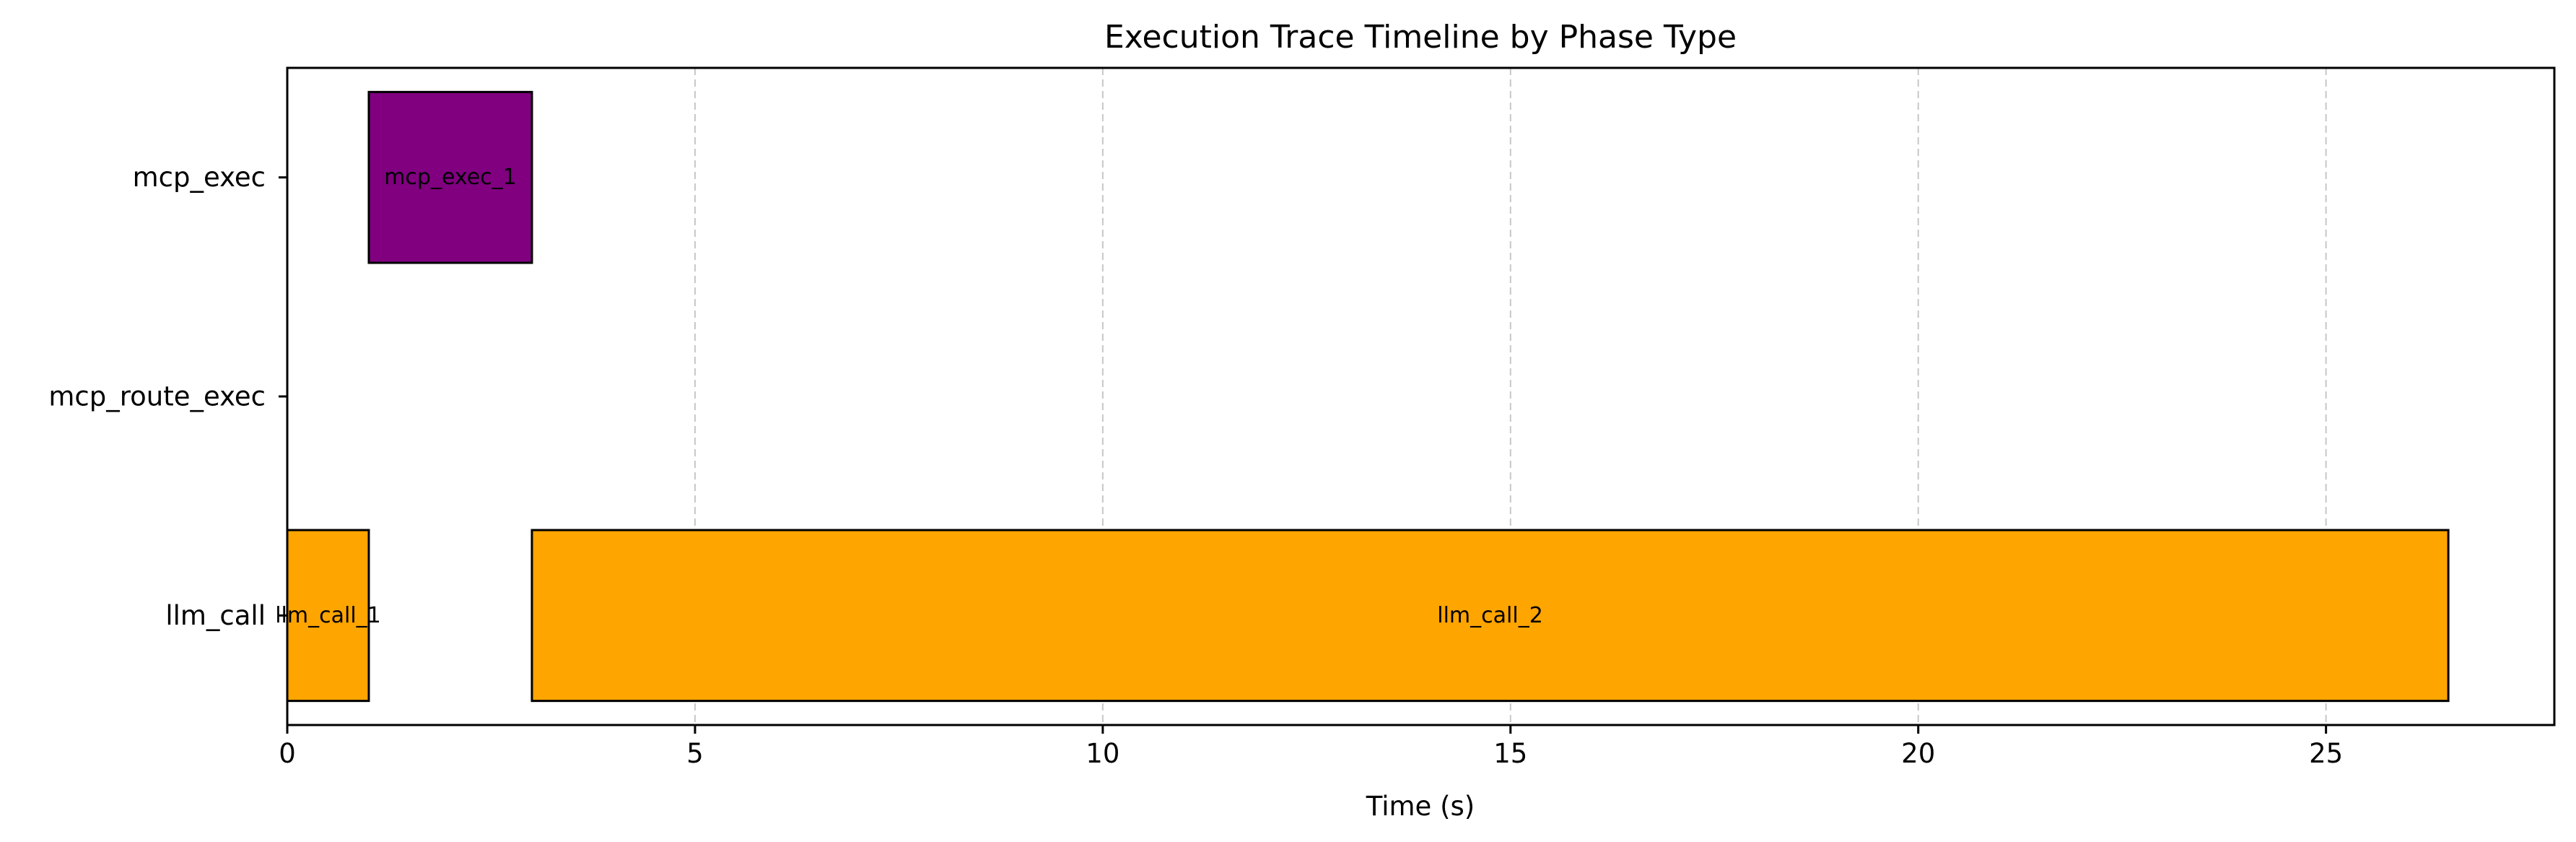  I want to click on y-axis: llm_call mcp_route_exec mcp_exec, so click(167, 397).